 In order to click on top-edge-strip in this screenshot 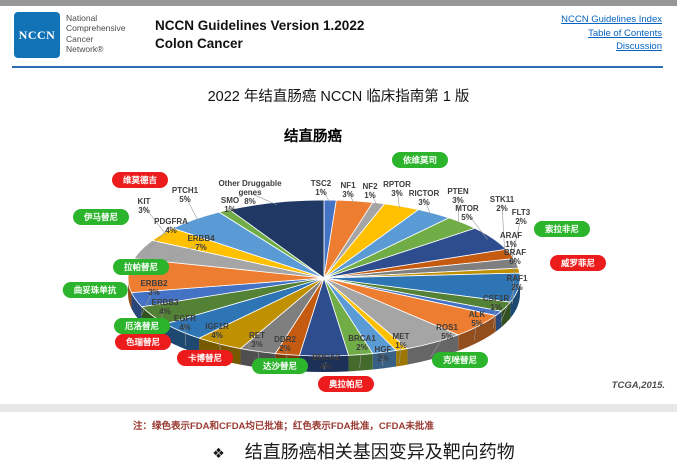, I will do `click(338, 3)`.